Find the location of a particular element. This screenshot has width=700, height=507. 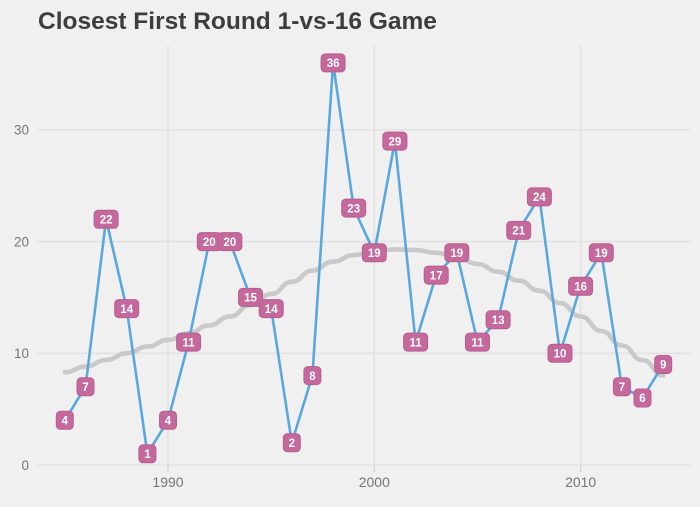

data-point-label-text: 13 is located at coordinates (498, 321).